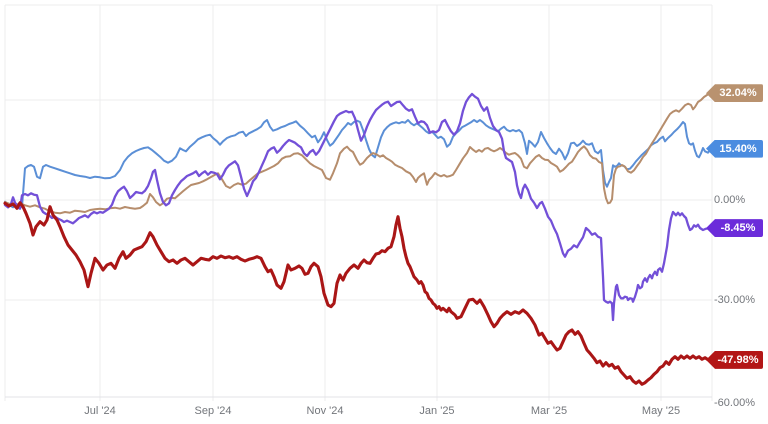 The height and width of the screenshot is (424, 768). What do you see at coordinates (734, 359) in the screenshot?
I see `end-value-badge-red: -47.98%` at bounding box center [734, 359].